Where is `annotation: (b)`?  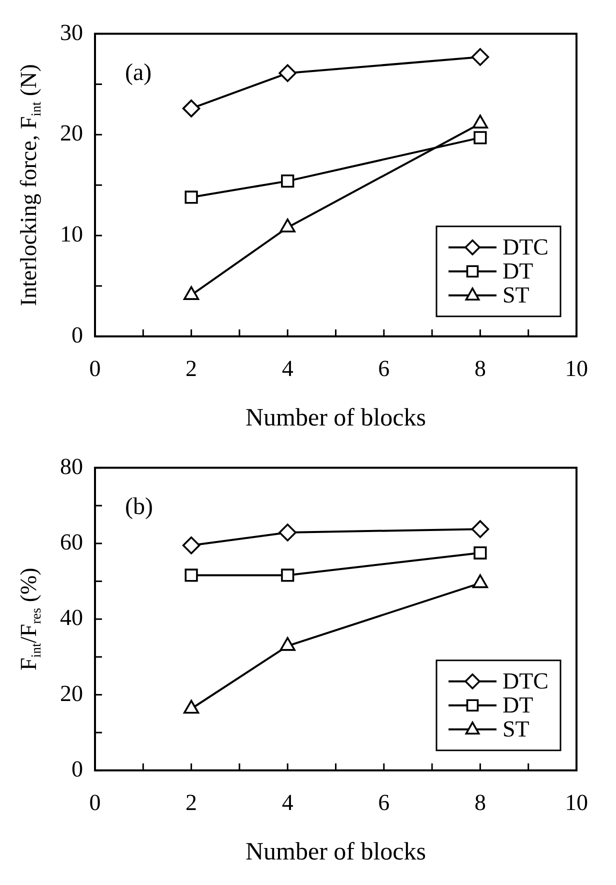
annotation: (b) is located at coordinates (139, 507).